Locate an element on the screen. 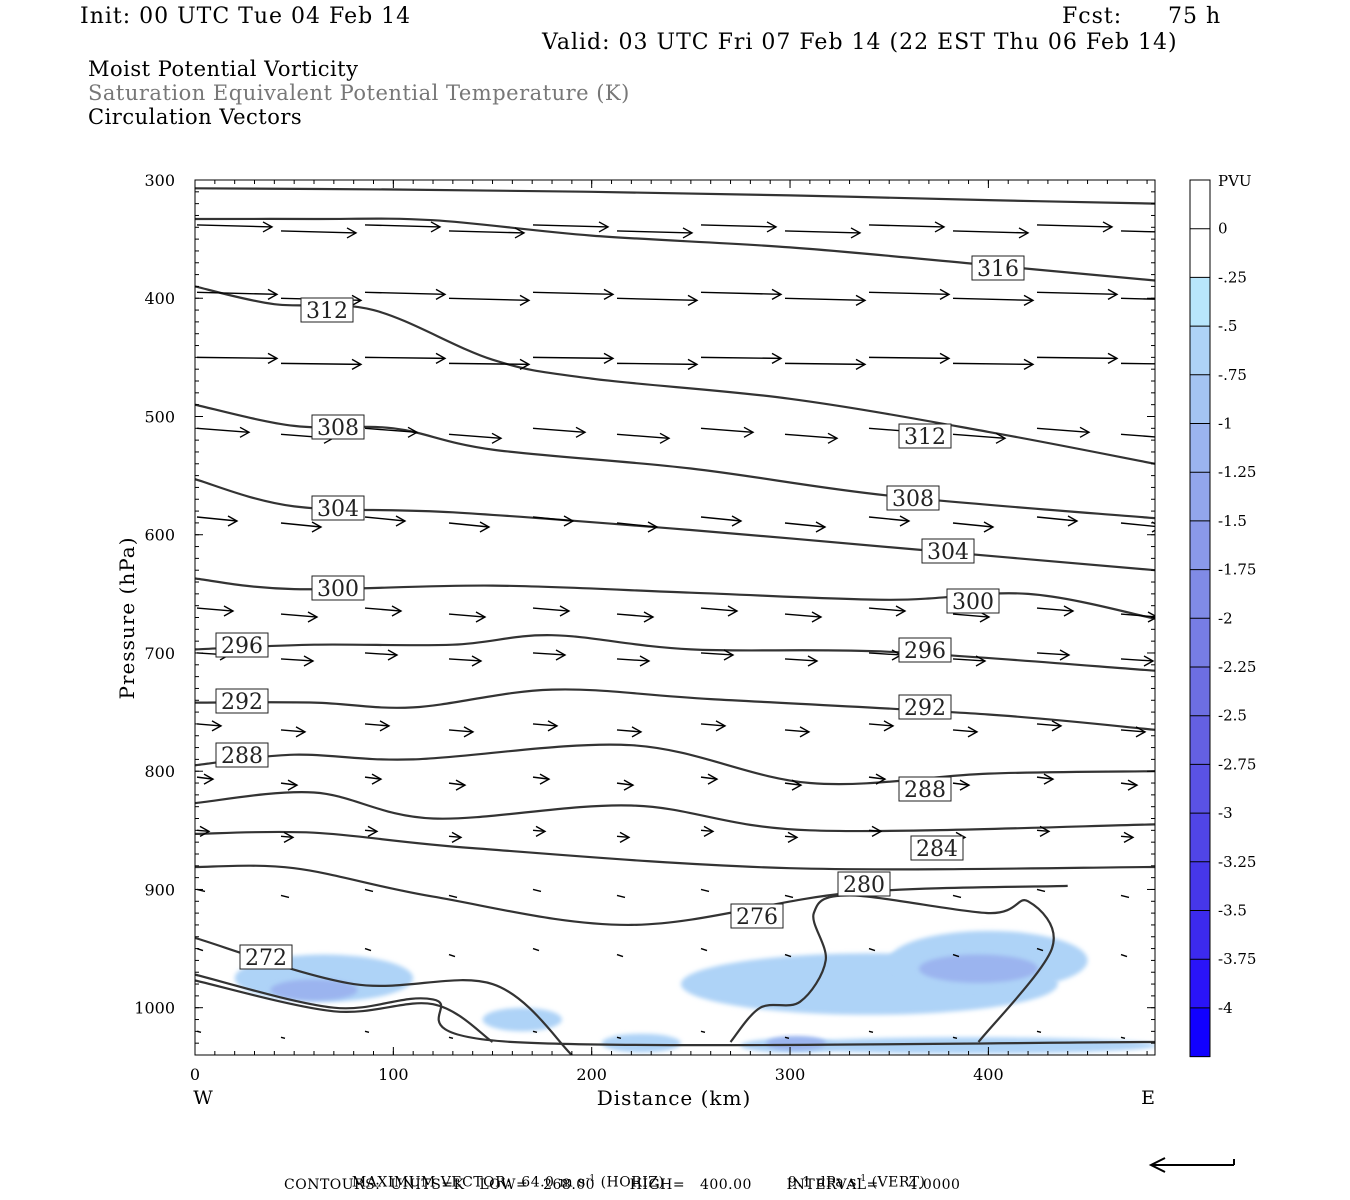 The image size is (1350, 1200). x-tick-label: 200 is located at coordinates (591, 1074).